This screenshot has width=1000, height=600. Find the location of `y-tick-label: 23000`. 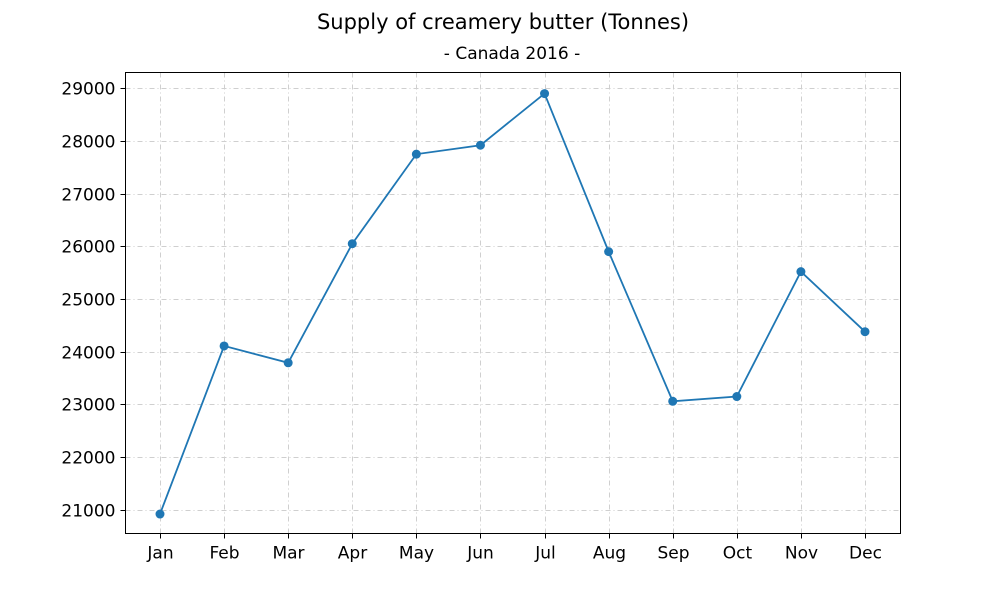

y-tick-label: 23000 is located at coordinates (88, 406).